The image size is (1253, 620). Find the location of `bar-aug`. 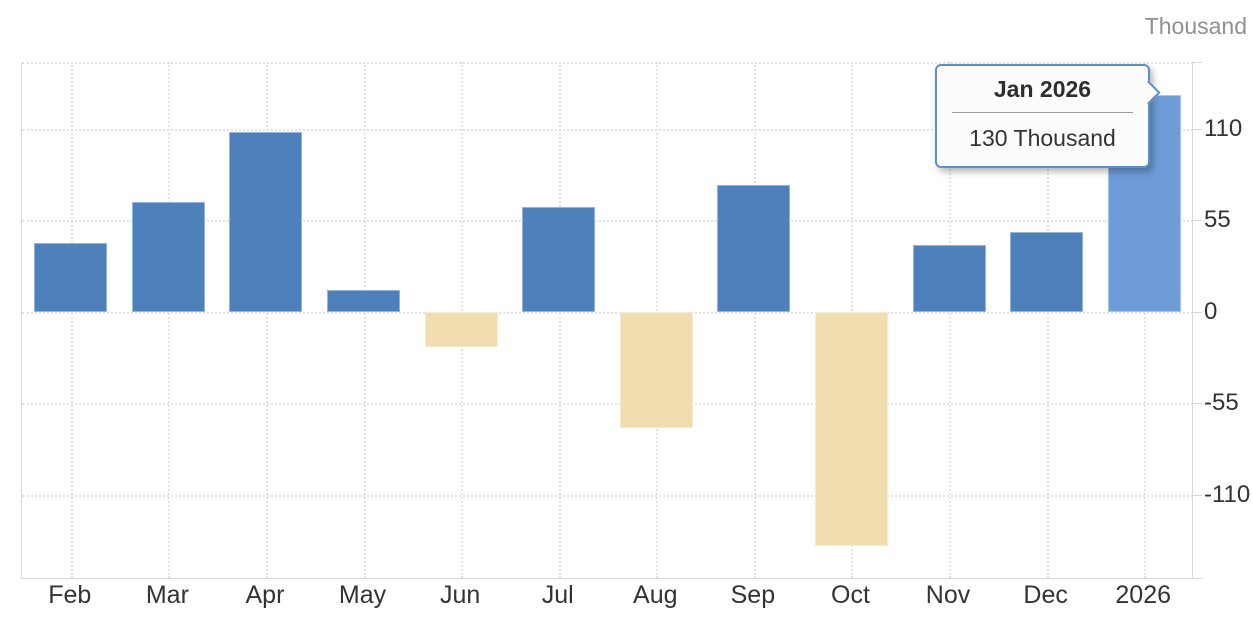

bar-aug is located at coordinates (656, 370).